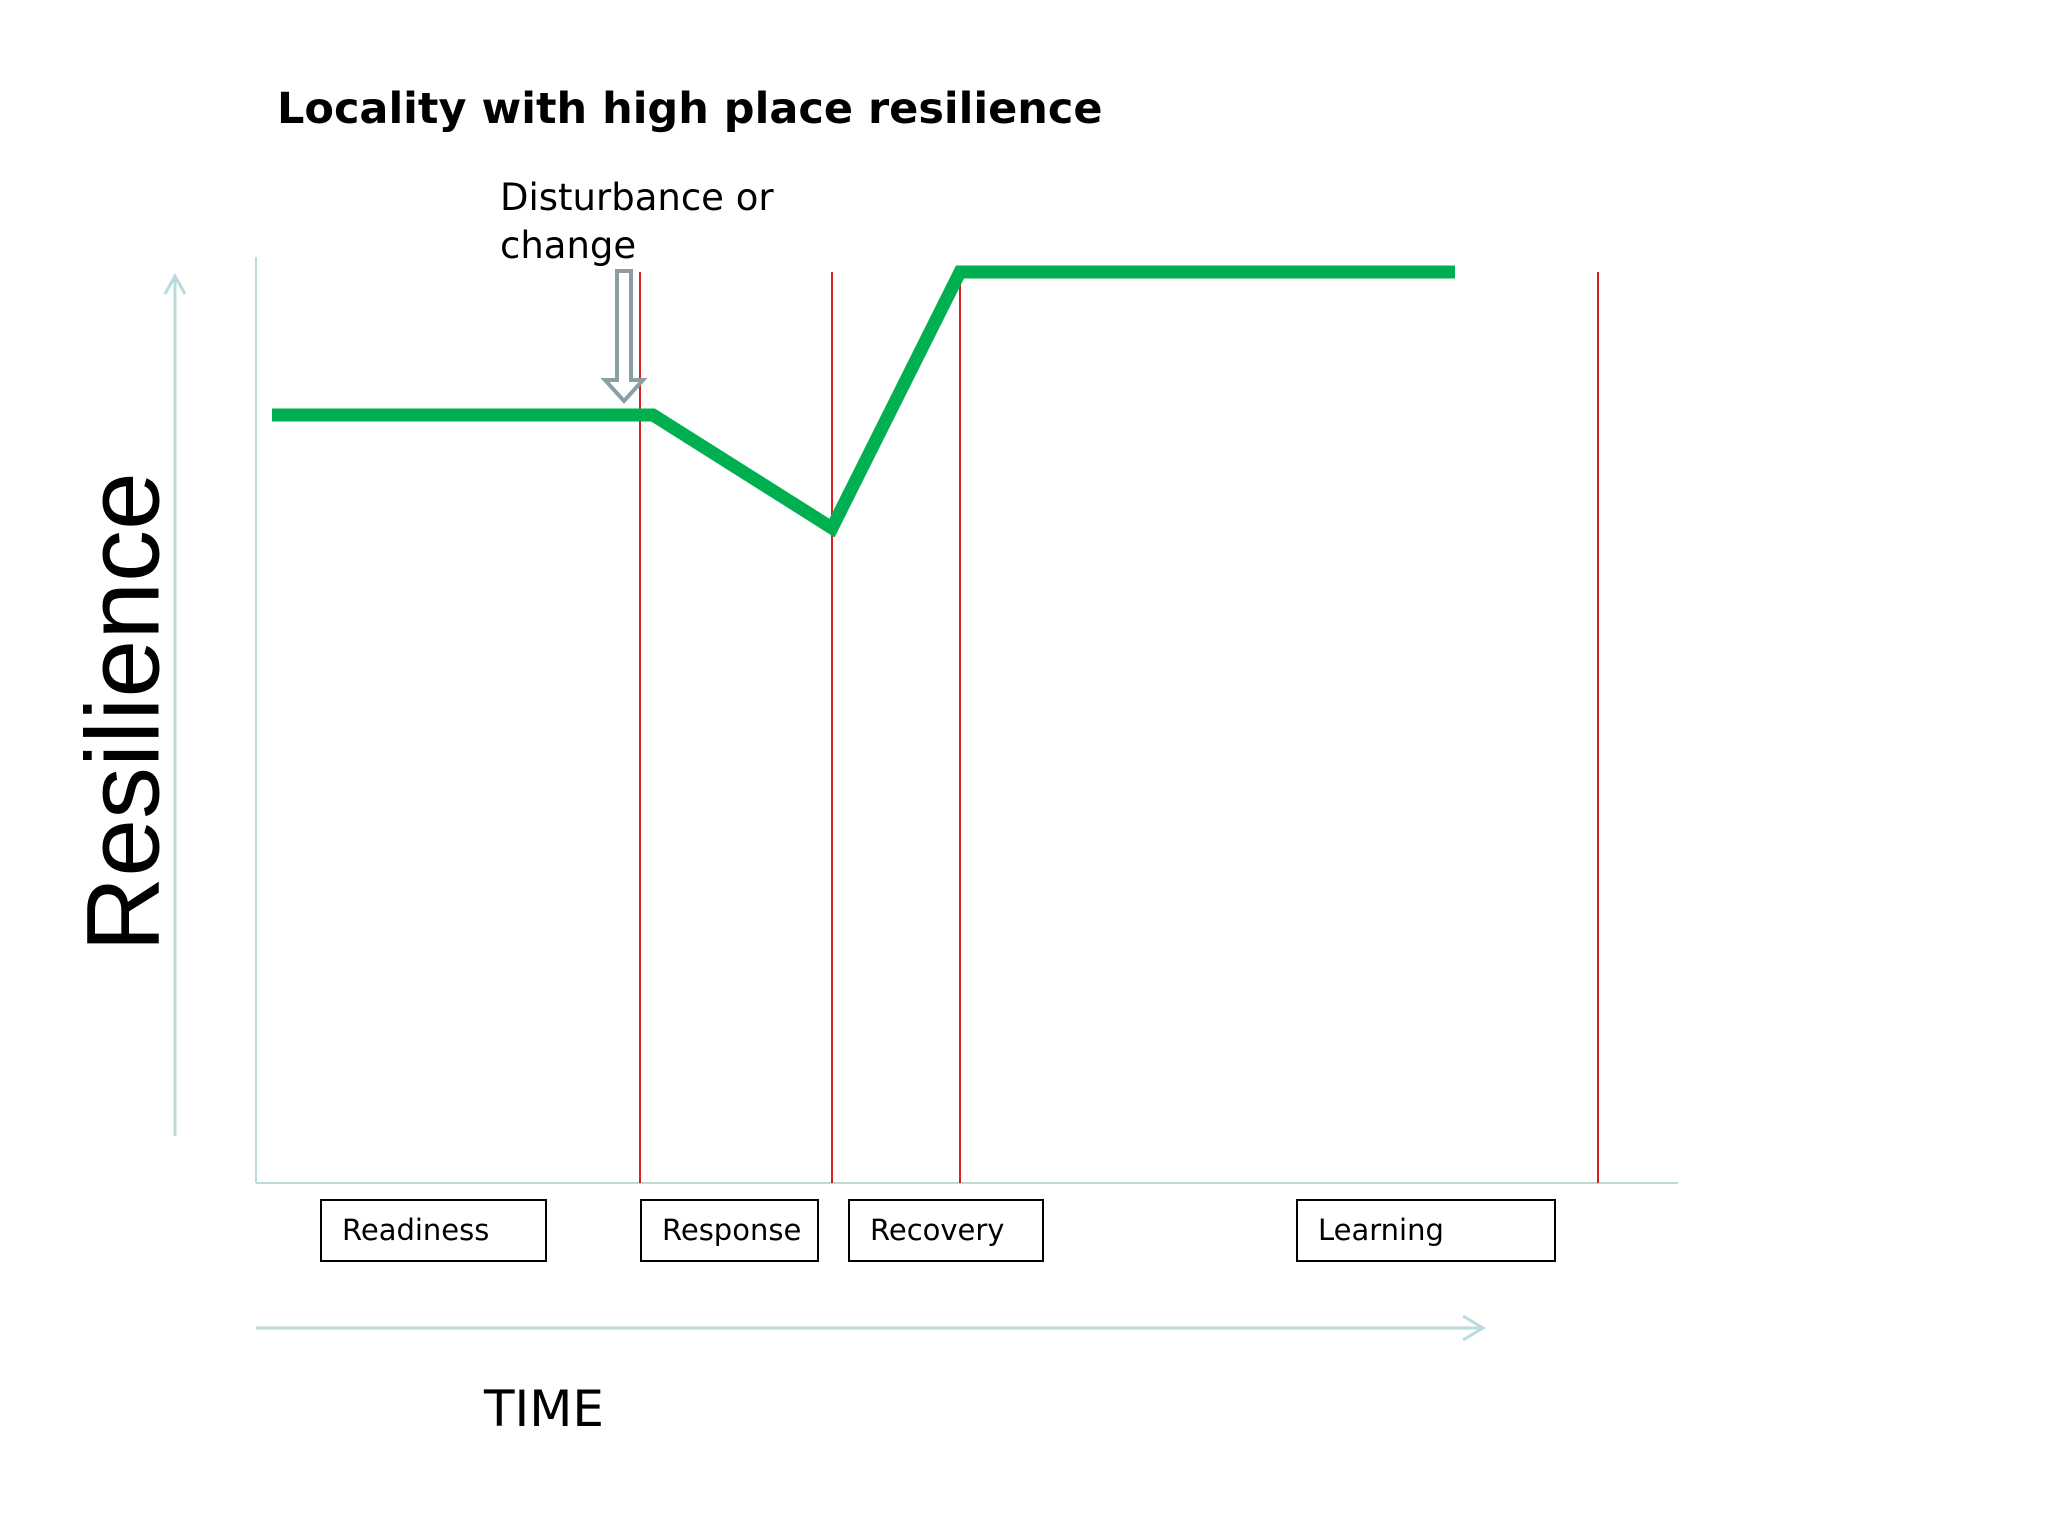  What do you see at coordinates (946, 1230) in the screenshot?
I see `phase-box: Recovery` at bounding box center [946, 1230].